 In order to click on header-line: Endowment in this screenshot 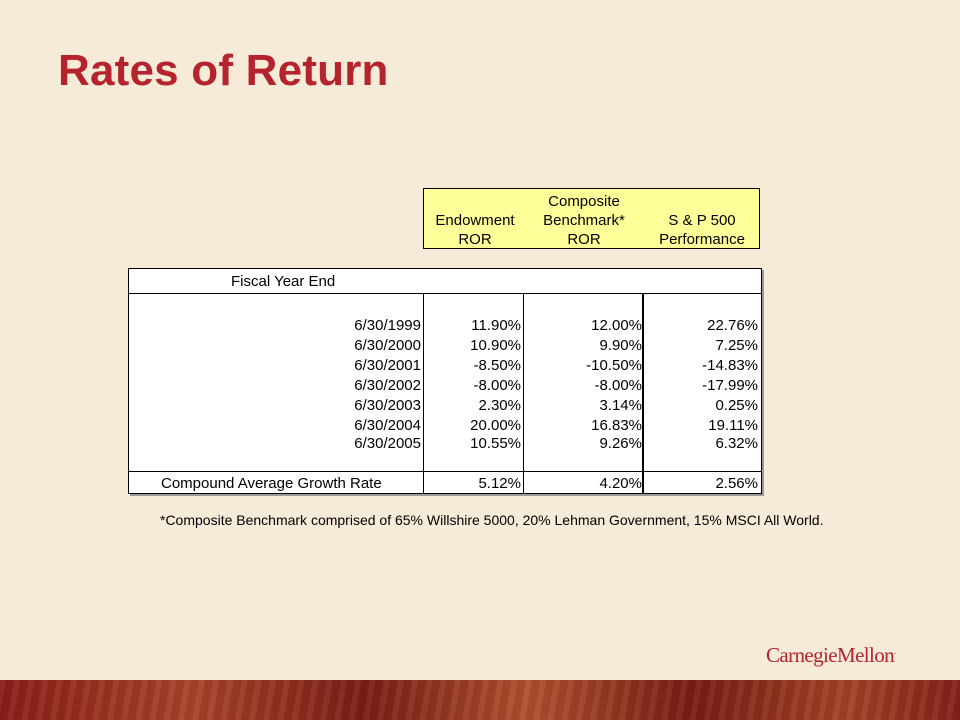, I will do `click(475, 220)`.